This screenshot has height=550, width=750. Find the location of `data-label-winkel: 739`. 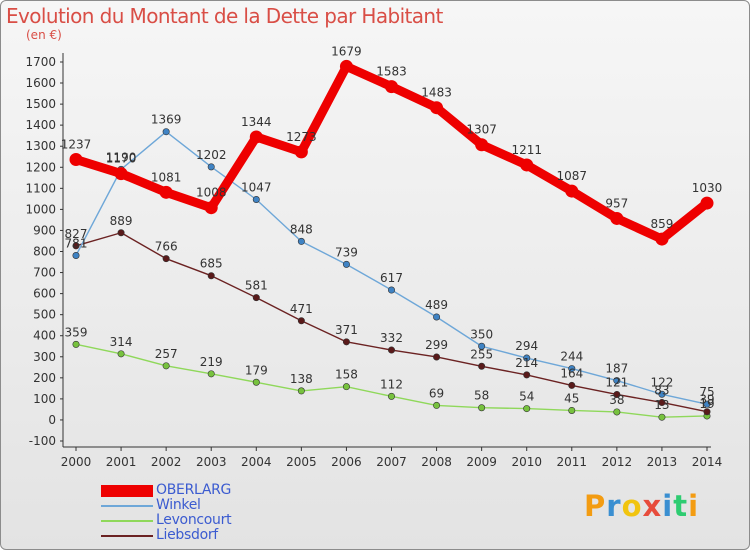

data-label-winkel: 739 is located at coordinates (346, 252).